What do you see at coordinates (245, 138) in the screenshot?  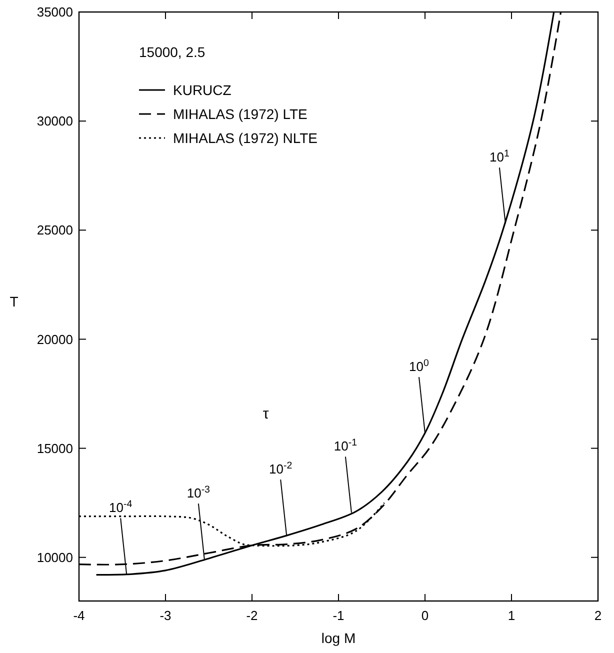 I see `legend-label: MIHALAS (1972) NLTE` at bounding box center [245, 138].